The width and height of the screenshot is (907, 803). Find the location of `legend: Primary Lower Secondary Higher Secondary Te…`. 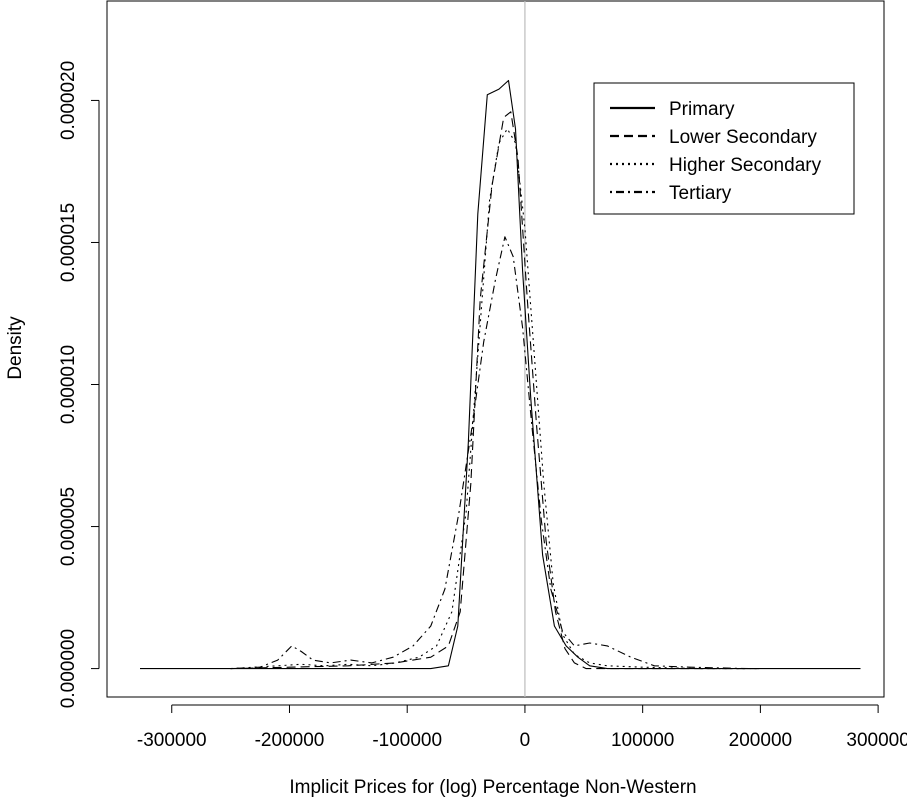

legend: Primary Lower Secondary Higher Secondary Te… is located at coordinates (724, 148).